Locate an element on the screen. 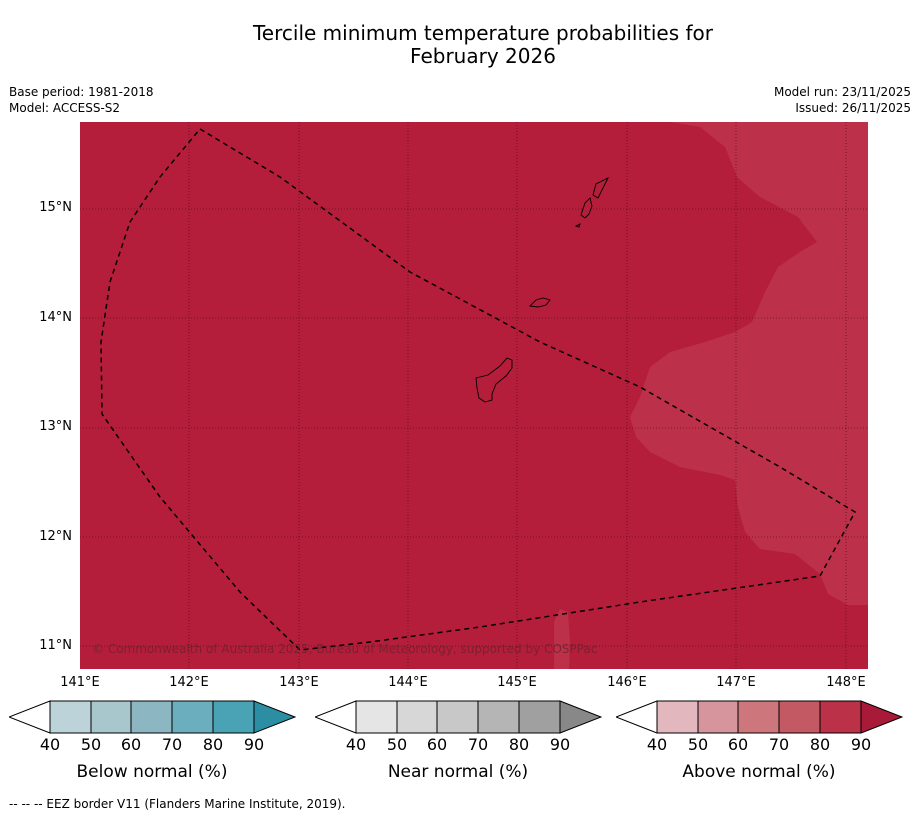 The image size is (919, 816). cbar-above-extend-low is located at coordinates (637, 717).